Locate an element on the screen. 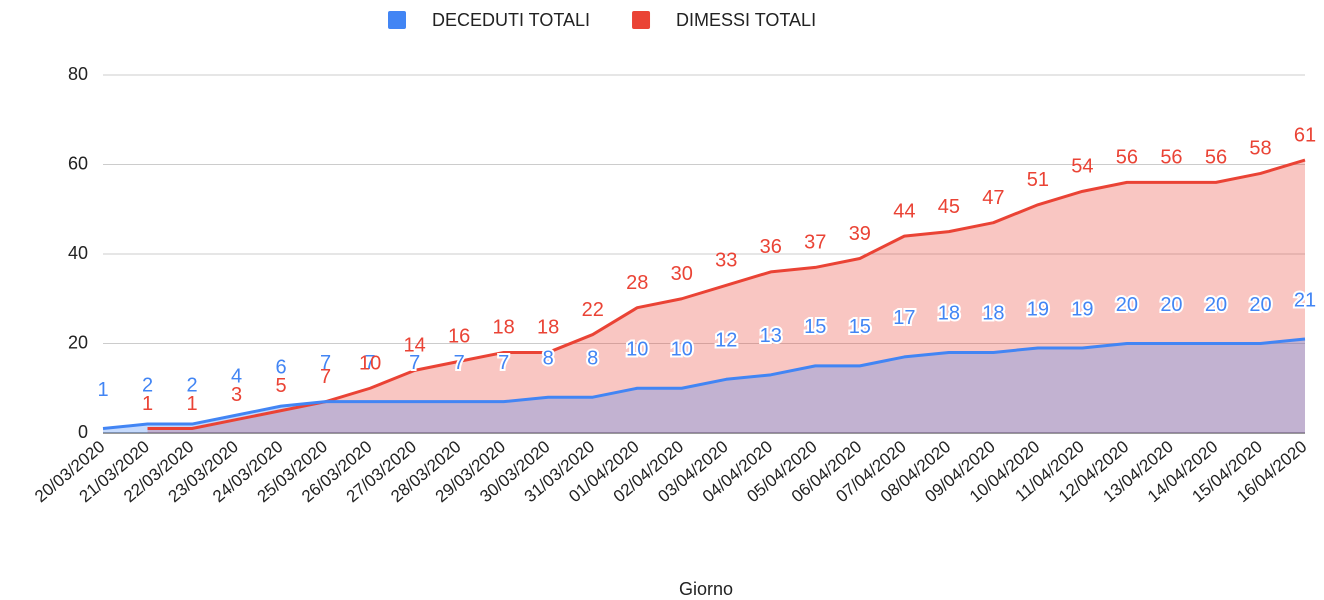 The width and height of the screenshot is (1324, 600). data-label: 37 is located at coordinates (815, 243).